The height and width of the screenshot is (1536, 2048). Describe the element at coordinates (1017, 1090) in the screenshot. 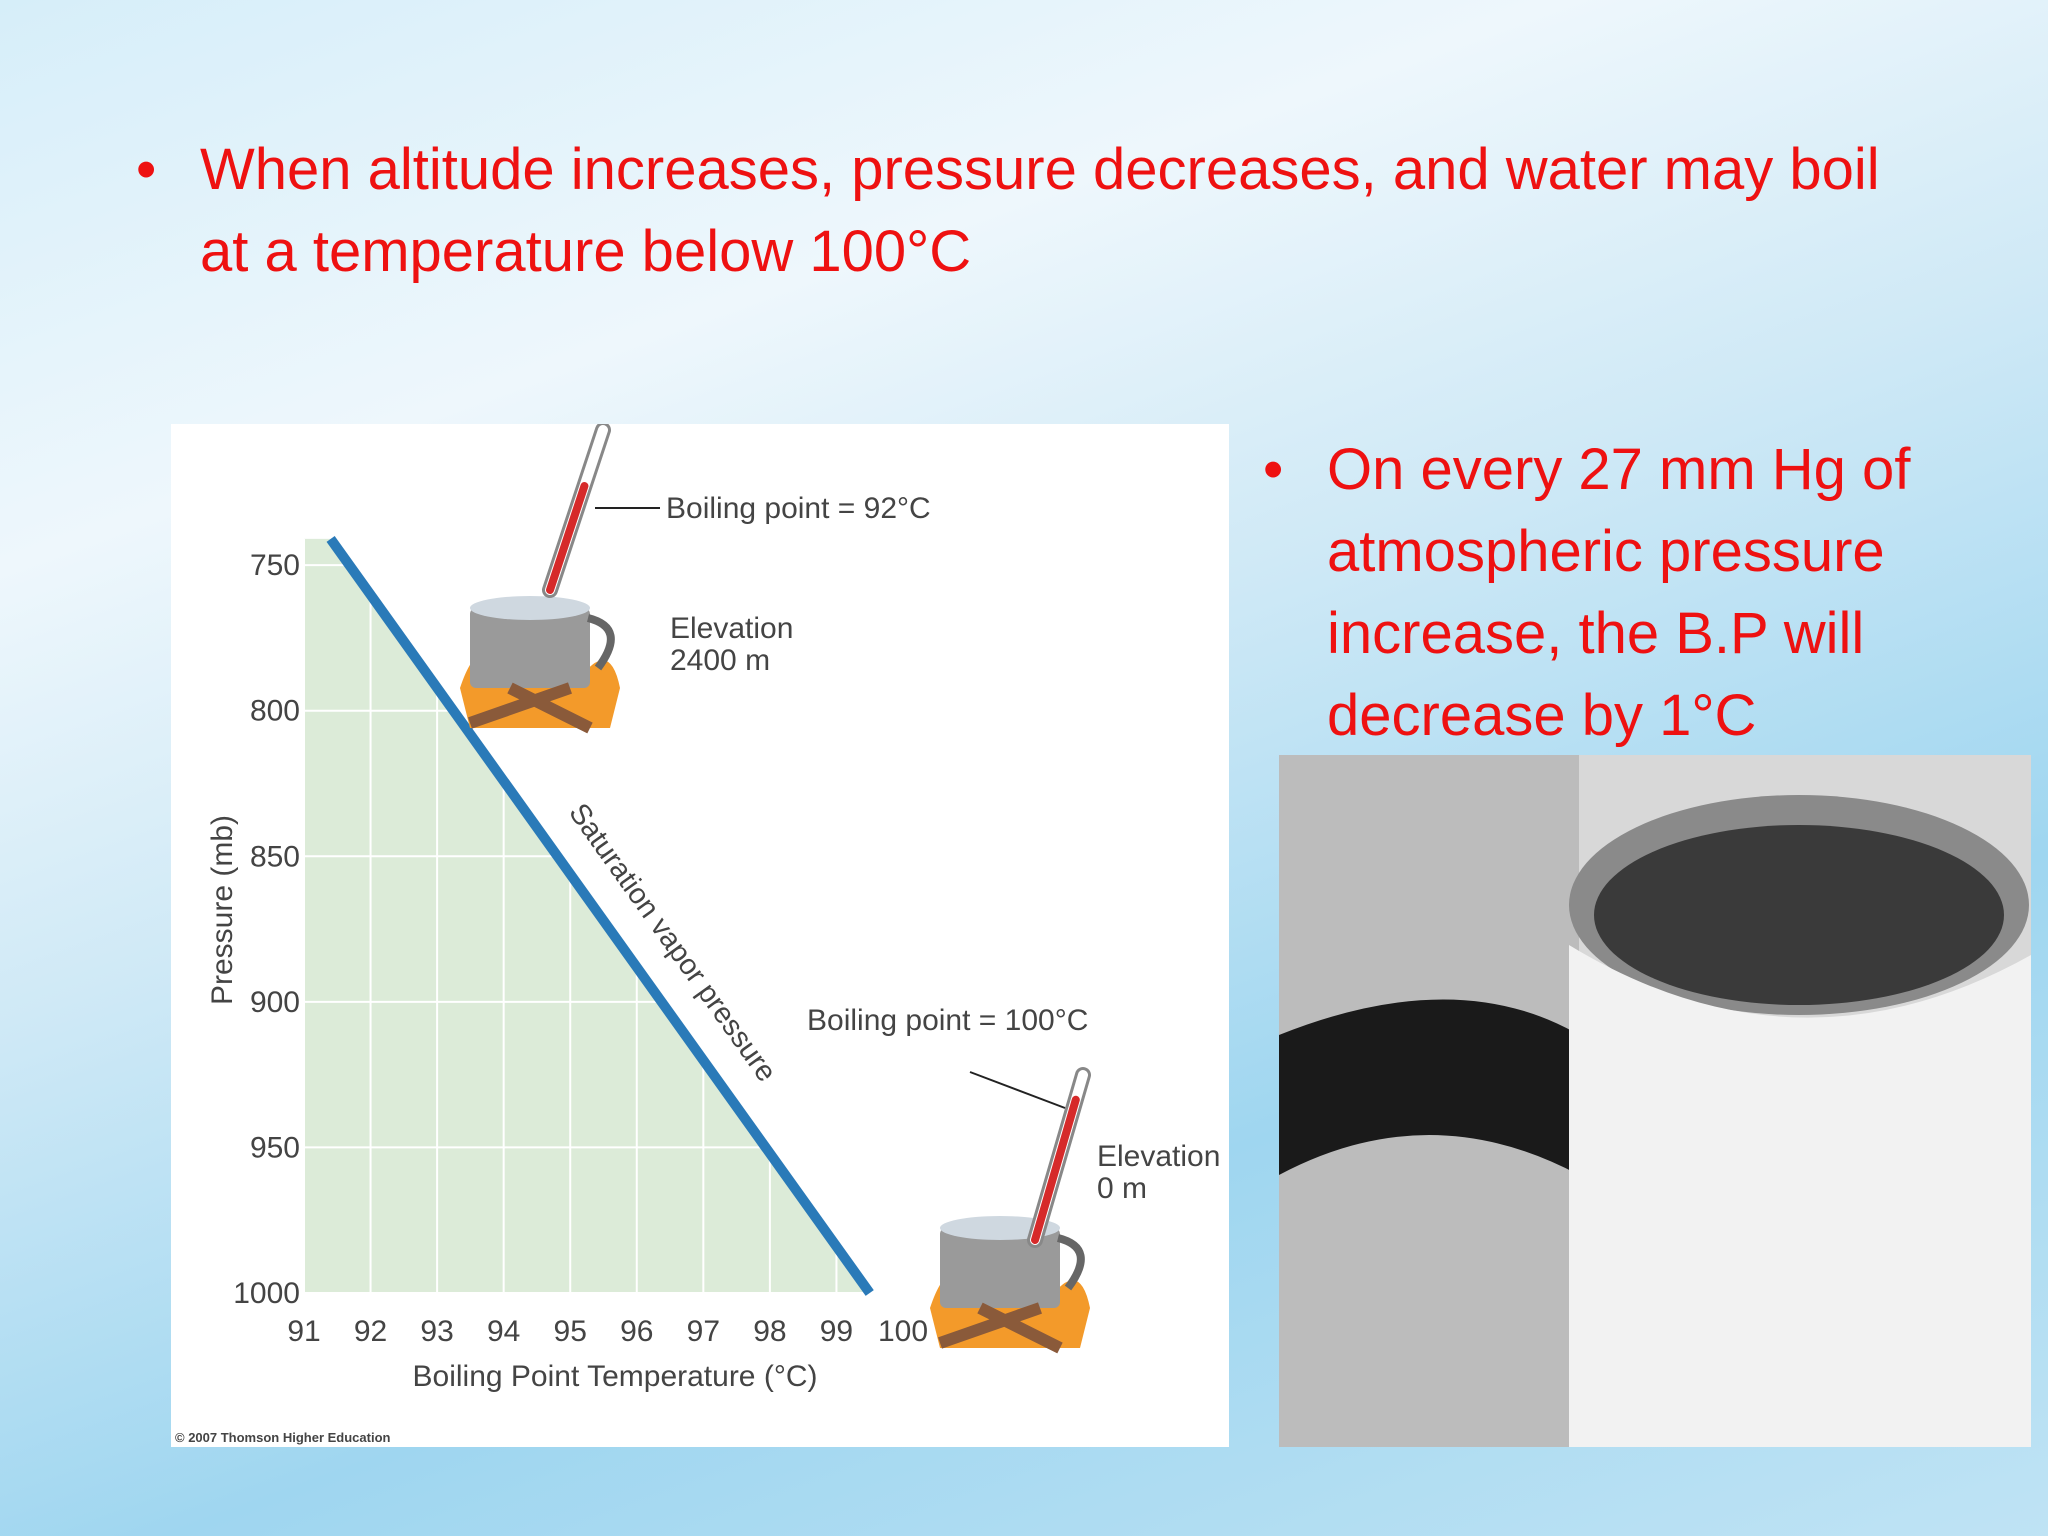

I see `arrow` at that location.